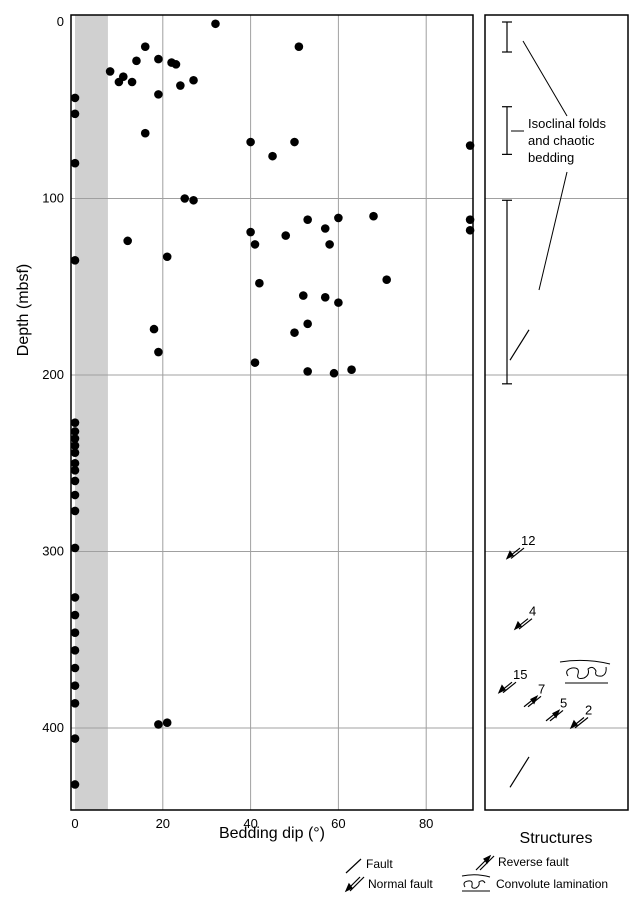 The height and width of the screenshot is (897, 644). What do you see at coordinates (561, 140) in the screenshot?
I see `svg-text: and chaotic` at bounding box center [561, 140].